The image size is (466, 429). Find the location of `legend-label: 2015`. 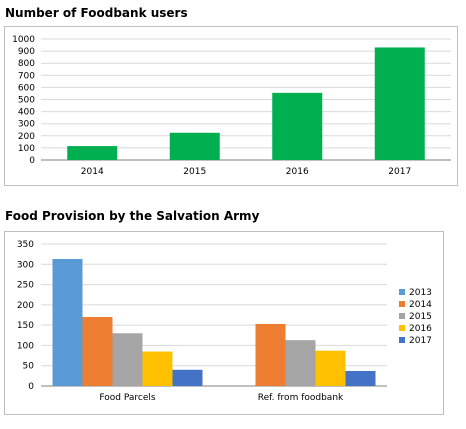

legend-label: 2015 is located at coordinates (420, 317).